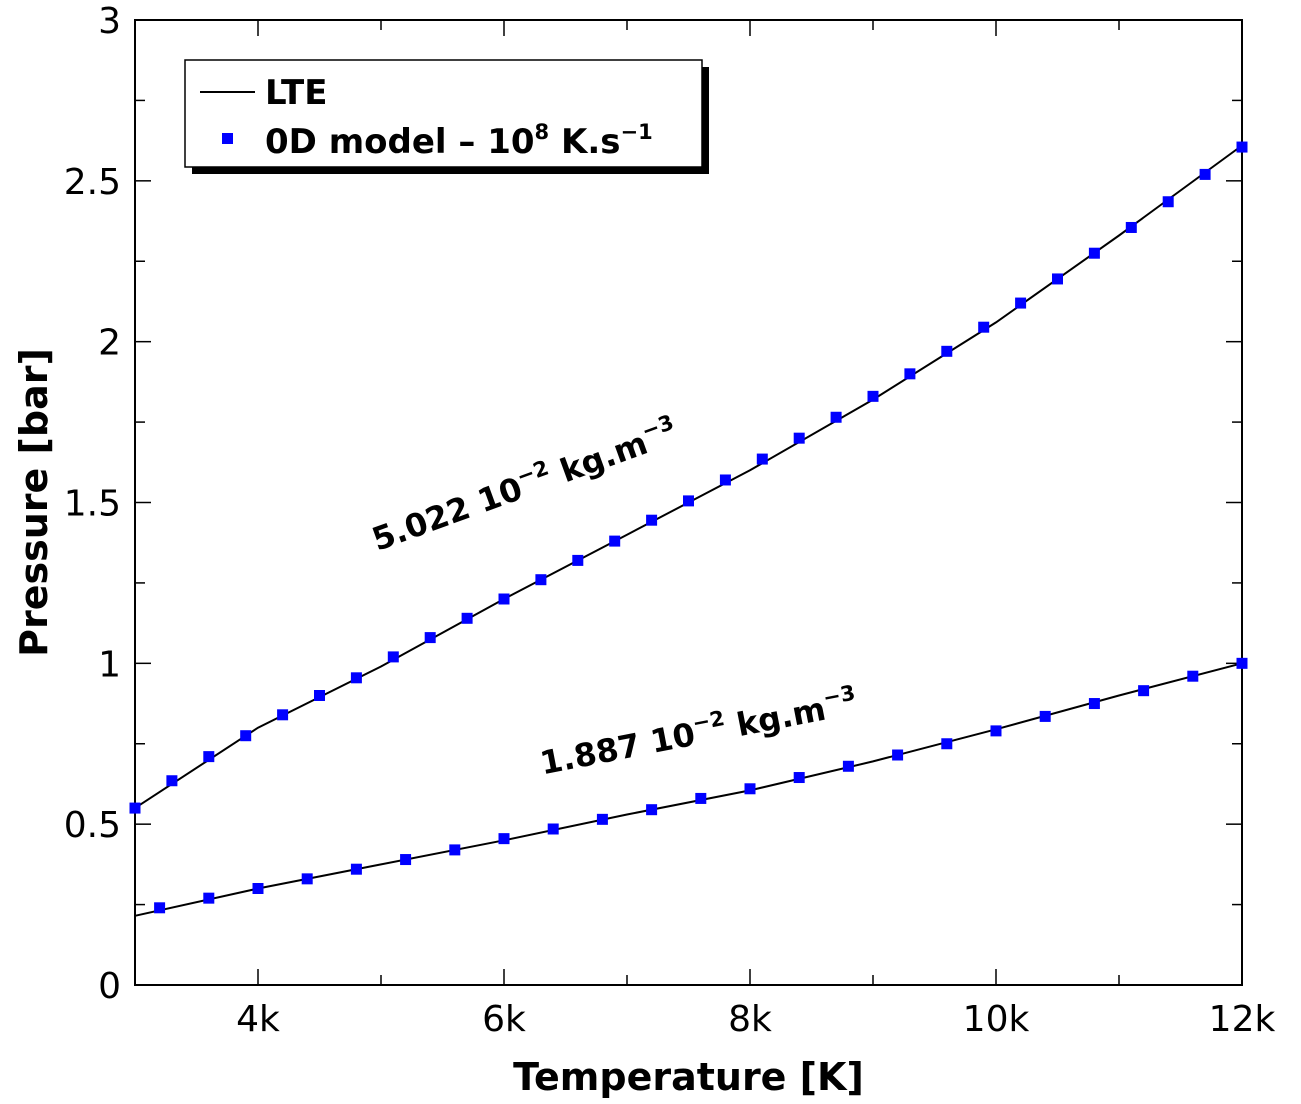 This screenshot has width=1301, height=1104. What do you see at coordinates (109, 21) in the screenshot?
I see `y-tick-label: 3` at bounding box center [109, 21].